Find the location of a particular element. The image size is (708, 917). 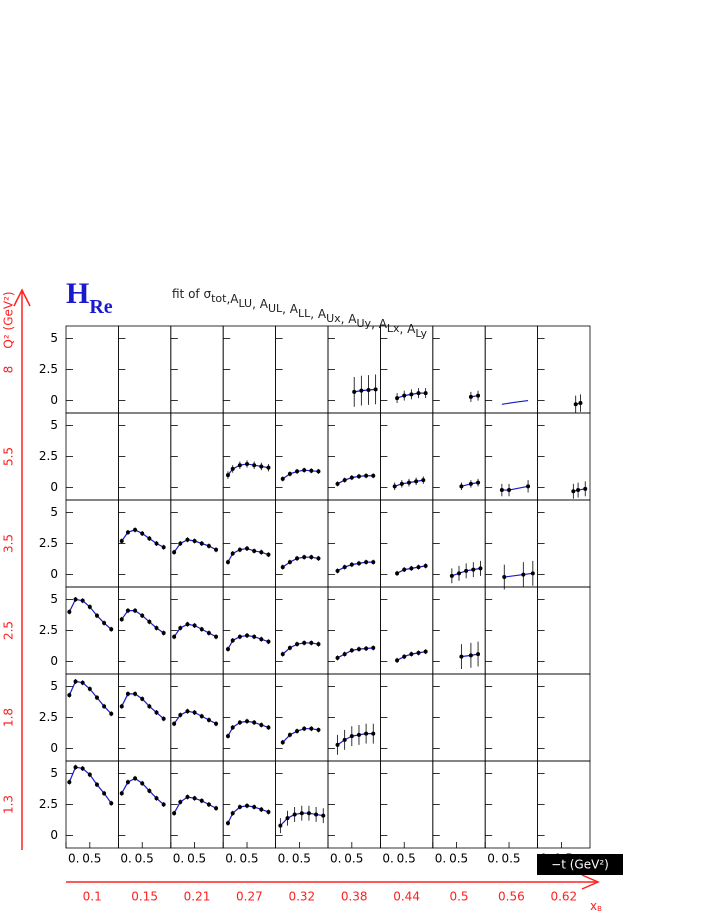

y-tick-label: 5 is located at coordinates (54, 512).